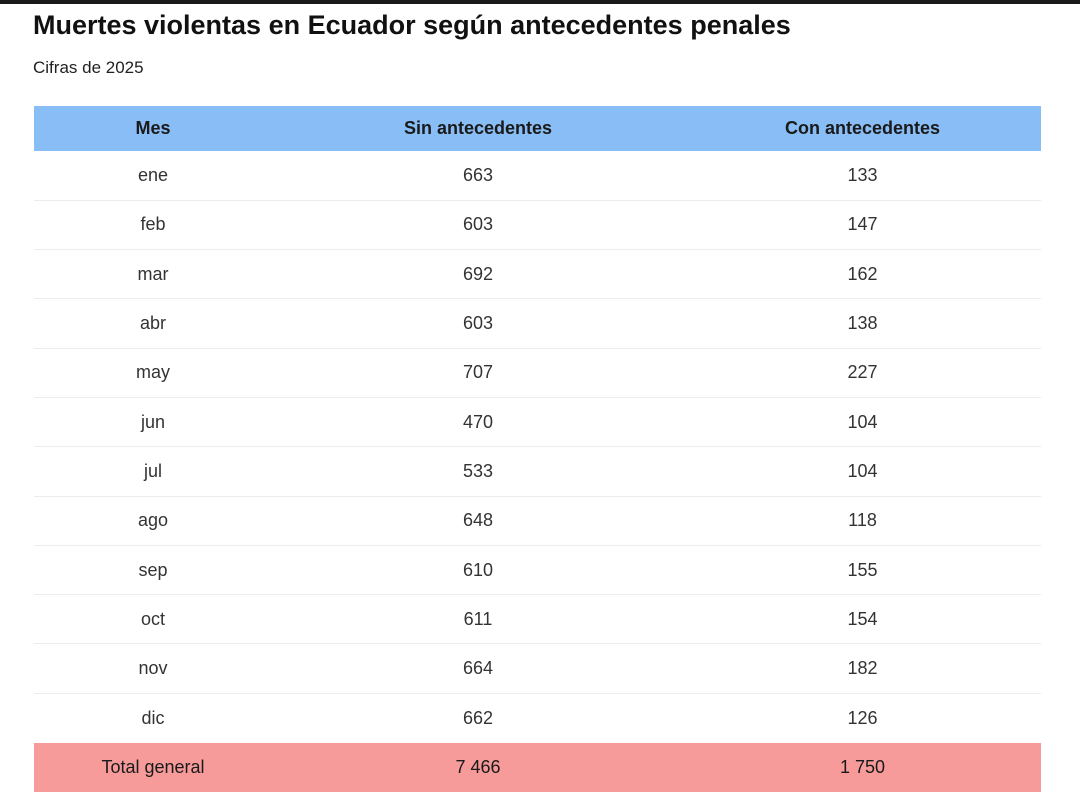  I want to click on cell-mes: mar, so click(153, 273).